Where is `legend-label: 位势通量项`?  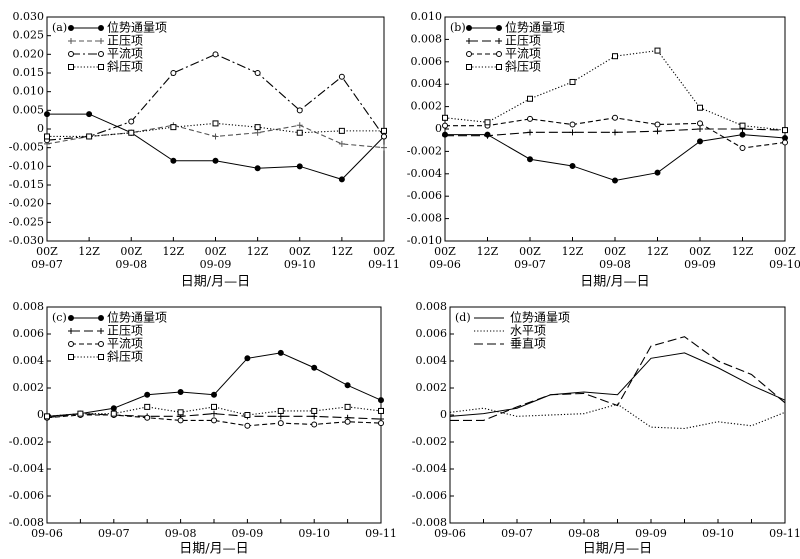 legend-label: 位势通量项 is located at coordinates (540, 317).